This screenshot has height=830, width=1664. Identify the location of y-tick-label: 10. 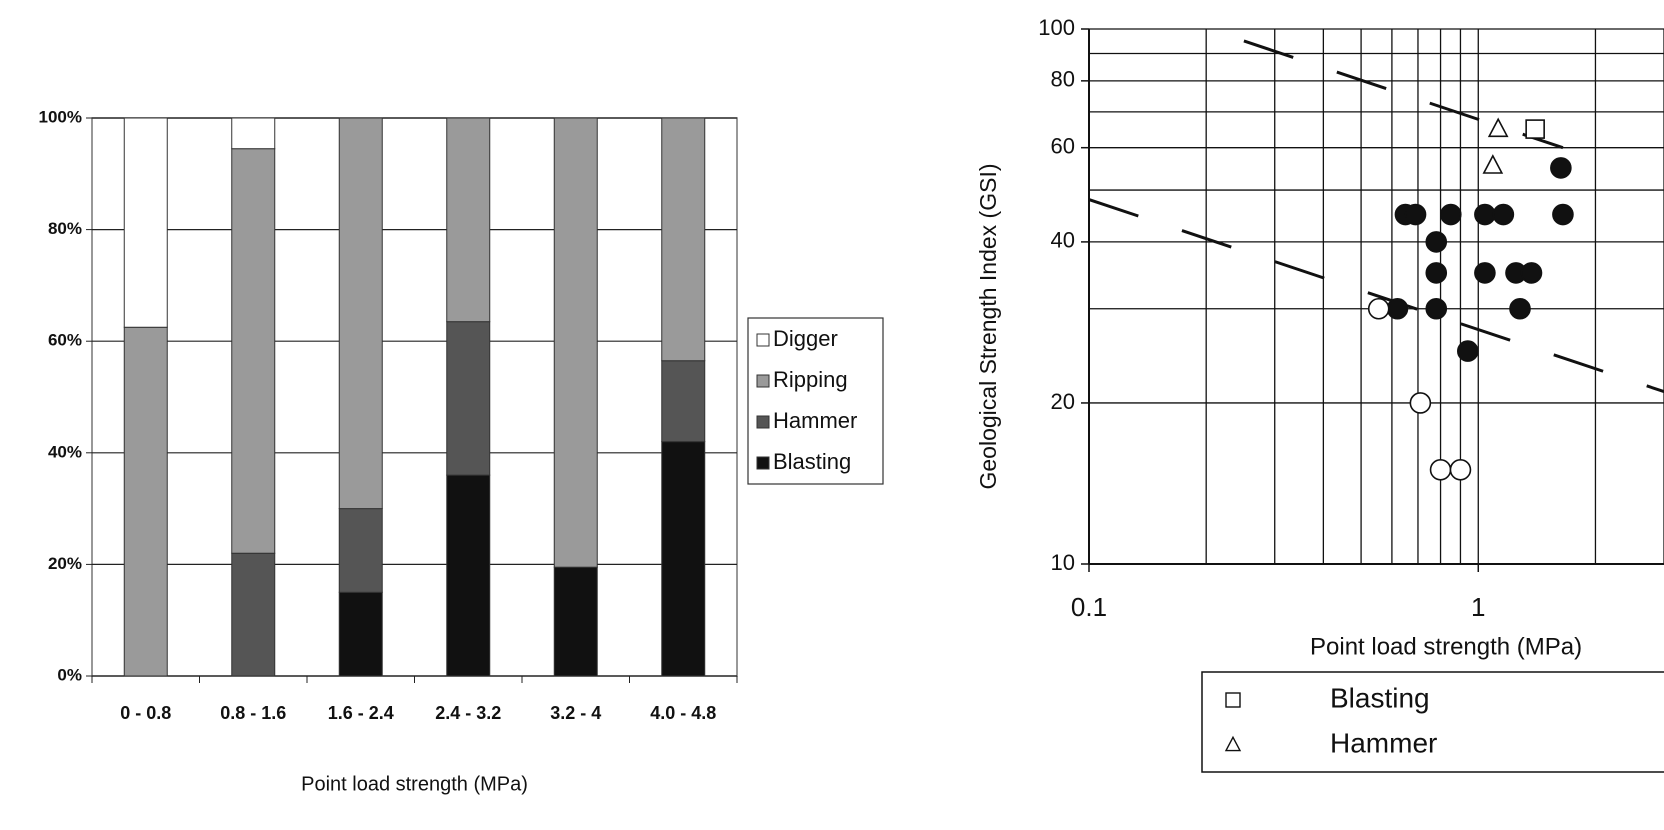
(1063, 562).